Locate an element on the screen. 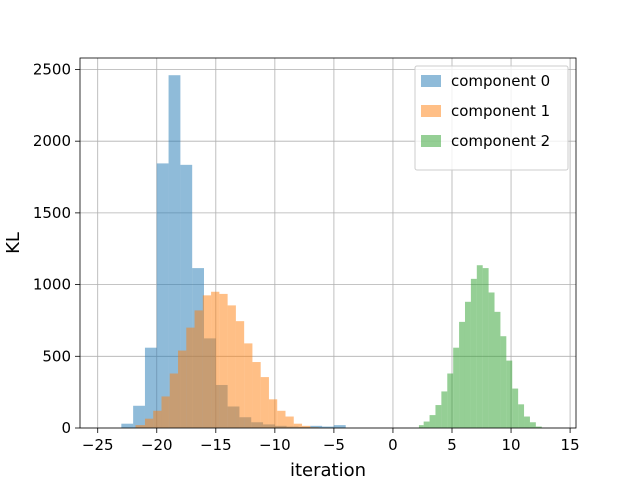 This screenshot has width=640, height=480. x-tick-label: 10 is located at coordinates (511, 445).